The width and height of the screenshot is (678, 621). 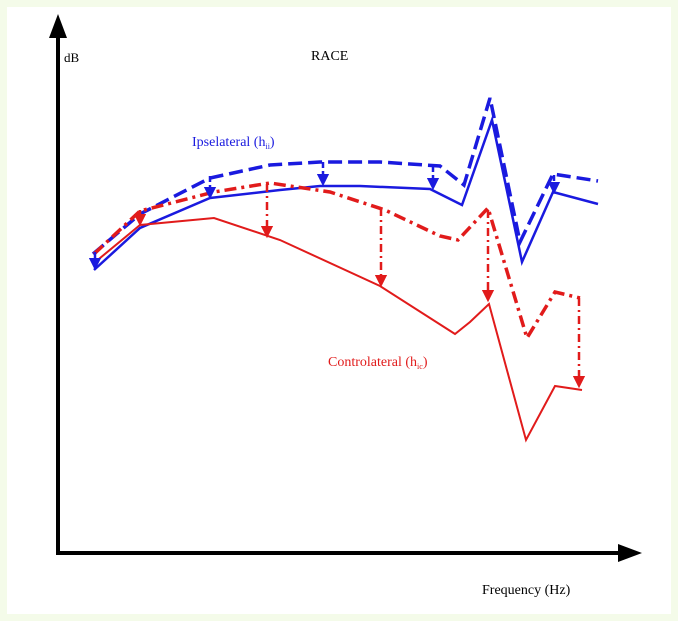 What do you see at coordinates (372, 362) in the screenshot?
I see `contralateral-label-main: Controlateral (h` at bounding box center [372, 362].